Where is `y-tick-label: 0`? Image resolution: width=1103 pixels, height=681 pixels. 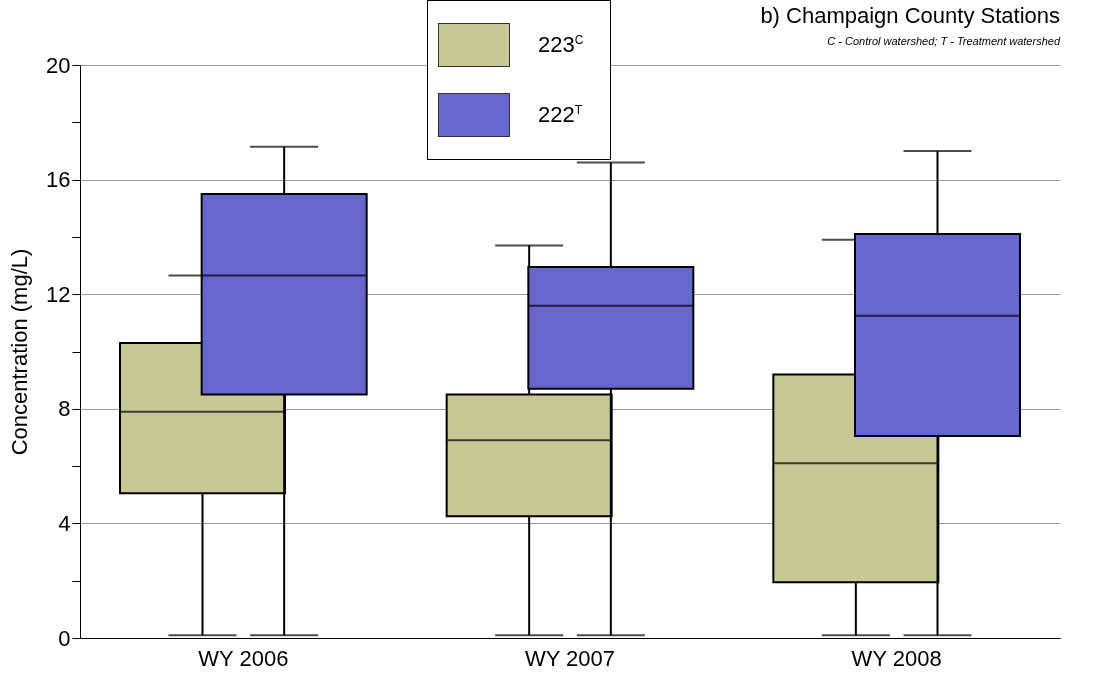 y-tick-label: 0 is located at coordinates (64, 638).